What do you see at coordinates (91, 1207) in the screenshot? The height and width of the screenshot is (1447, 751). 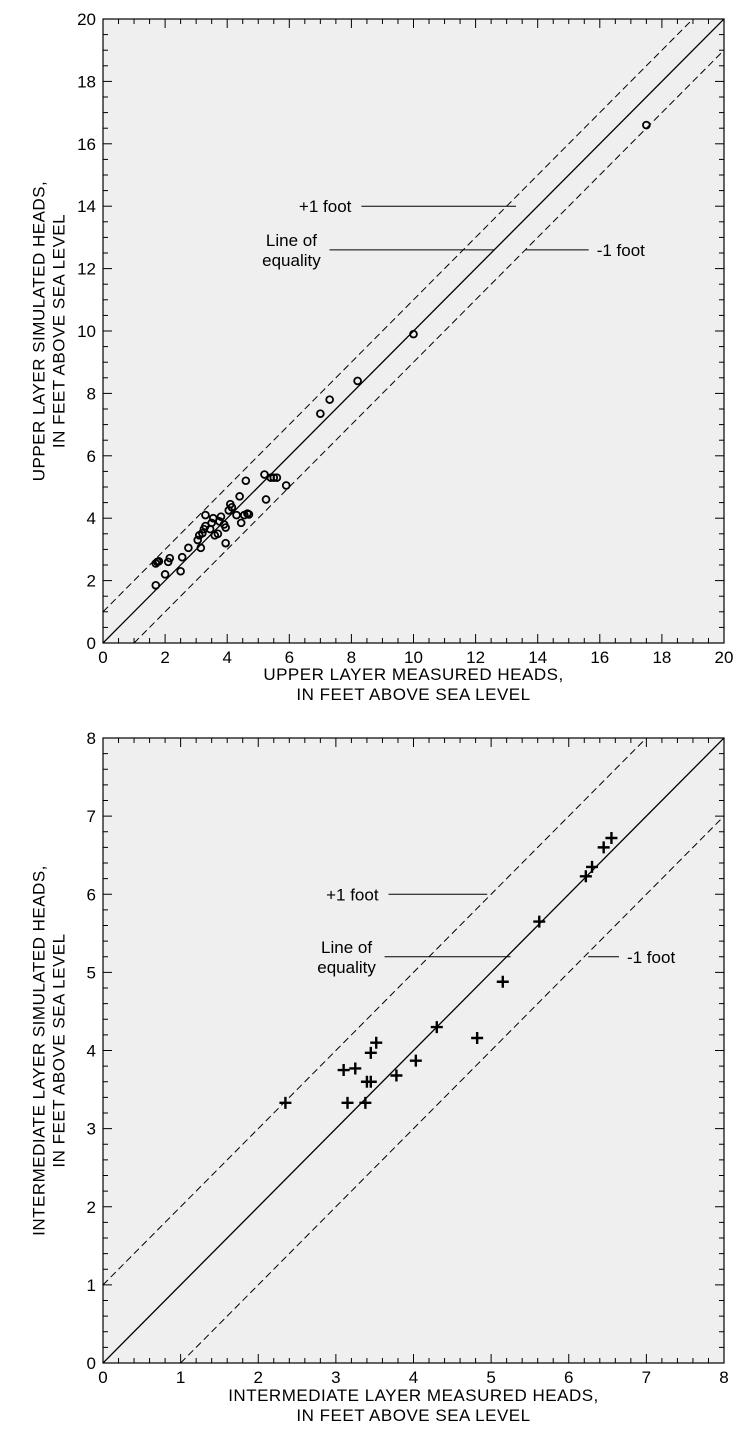 I see `intermediate-y-tick-label: 2` at bounding box center [91, 1207].